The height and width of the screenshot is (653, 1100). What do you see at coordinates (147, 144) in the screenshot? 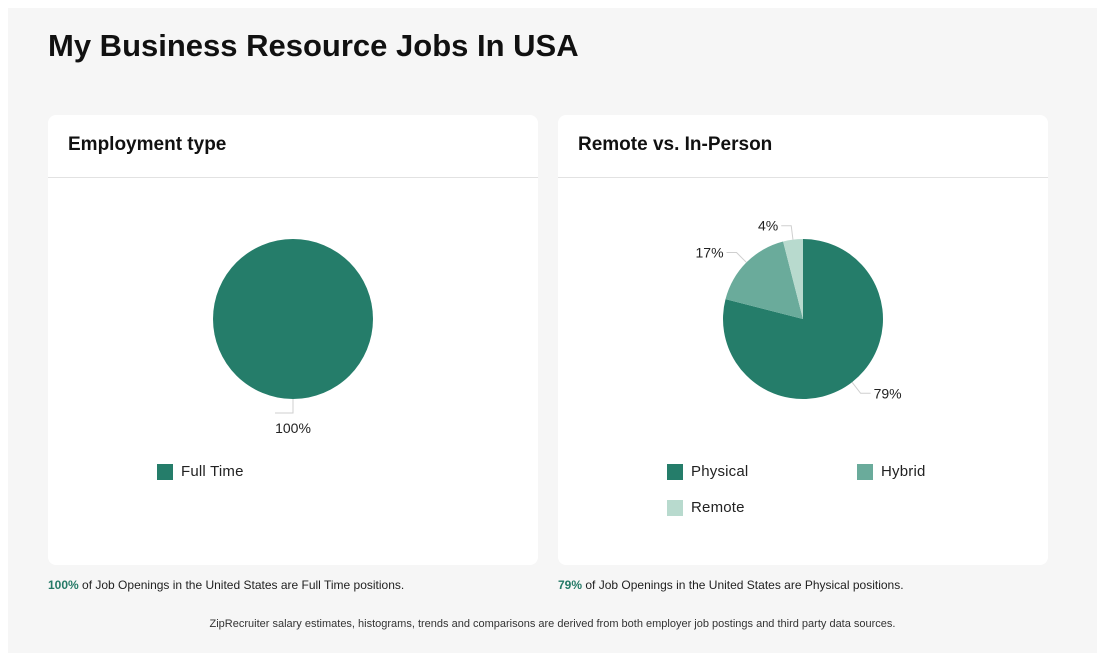
I see `card-title: Employment type` at bounding box center [147, 144].